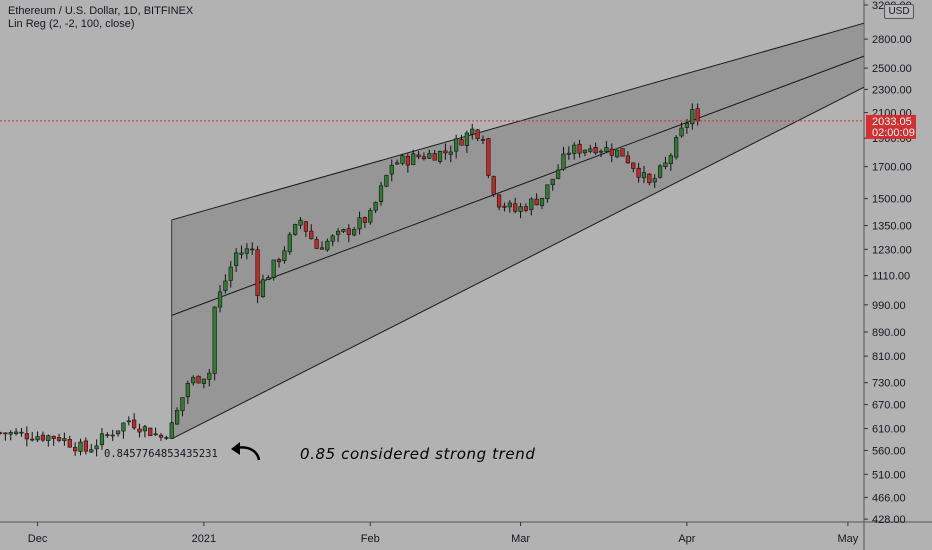 Image resolution: width=932 pixels, height=550 pixels. Describe the element at coordinates (899, 11) in the screenshot. I see `currency-button: USD` at that location.